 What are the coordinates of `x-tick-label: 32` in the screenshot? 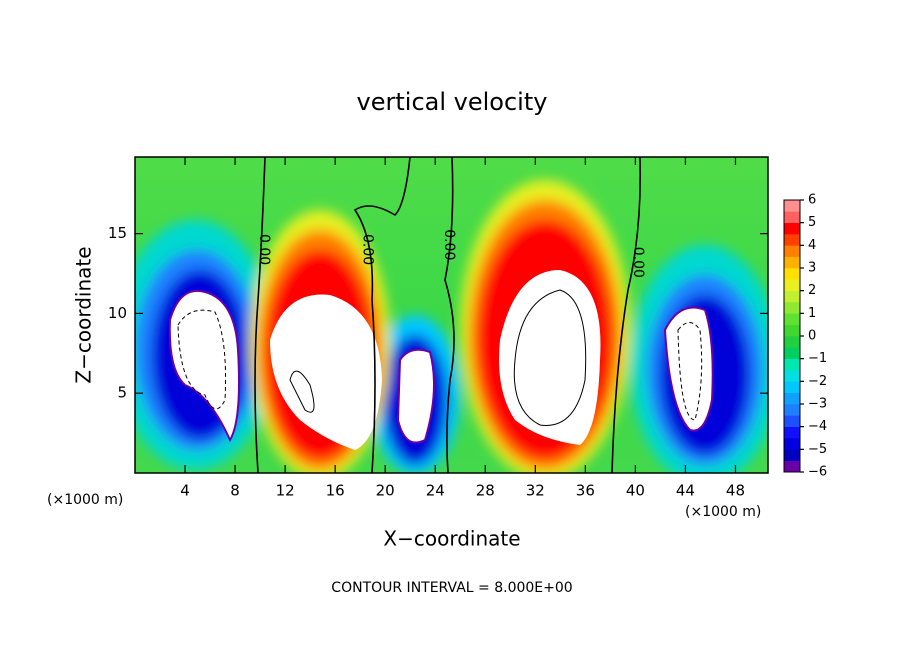 It's located at (535, 491).